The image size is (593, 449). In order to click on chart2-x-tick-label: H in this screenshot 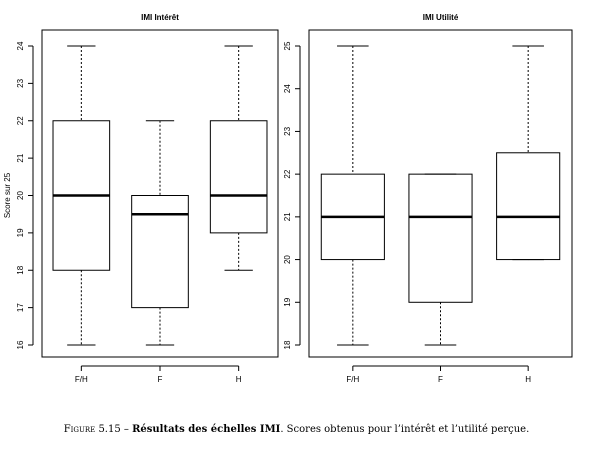, I will do `click(528, 379)`.